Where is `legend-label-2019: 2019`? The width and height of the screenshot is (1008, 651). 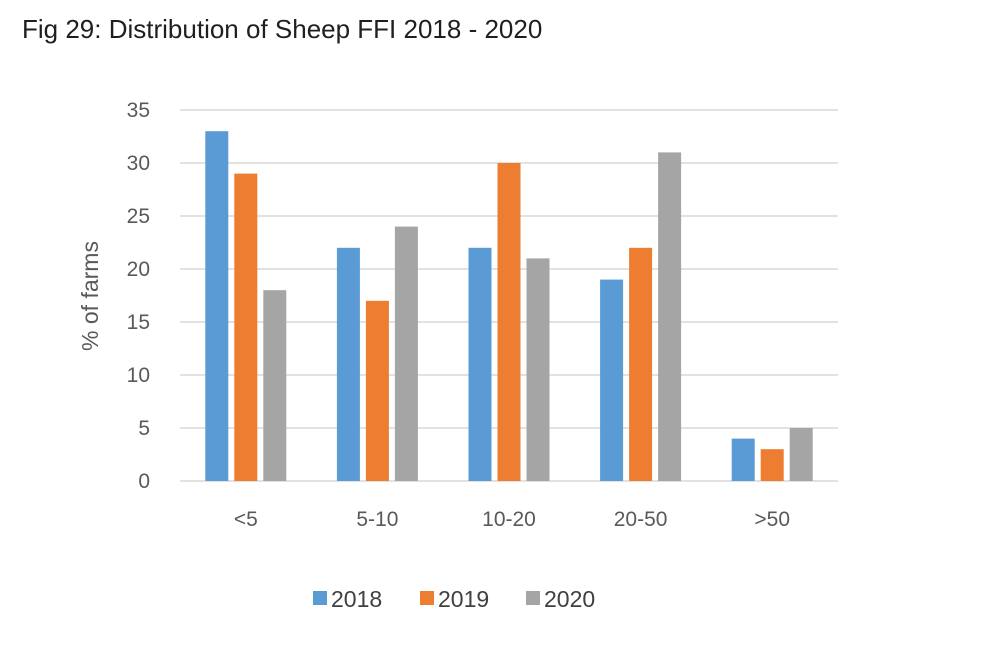 legend-label-2019: 2019 is located at coordinates (463, 599).